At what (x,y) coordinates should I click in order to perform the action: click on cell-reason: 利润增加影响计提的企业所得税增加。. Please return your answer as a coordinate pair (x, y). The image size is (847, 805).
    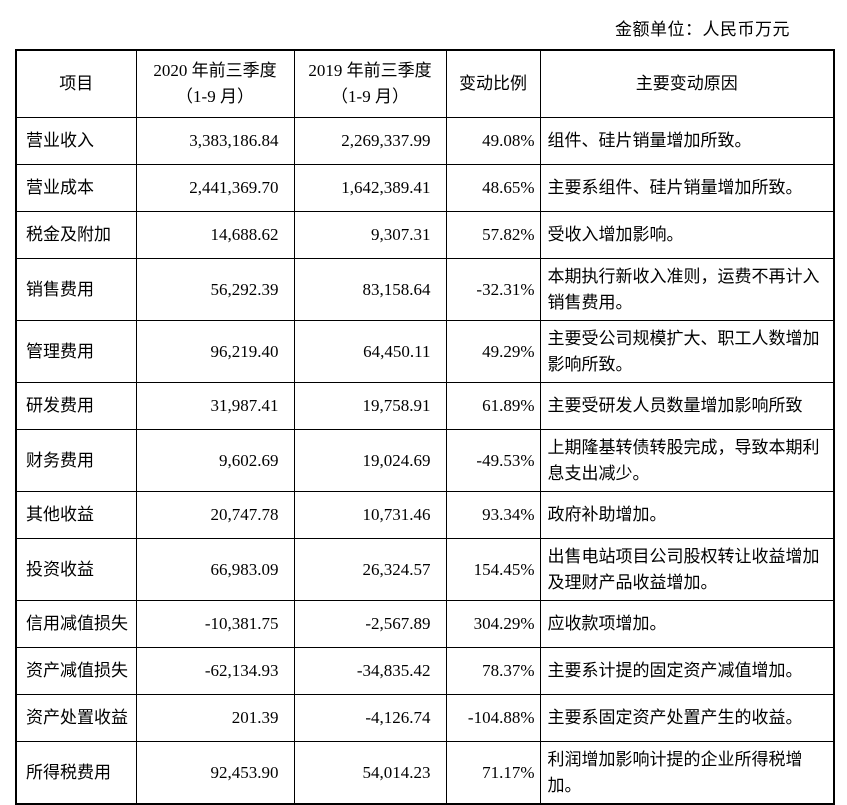
    Looking at the image, I should click on (687, 773).